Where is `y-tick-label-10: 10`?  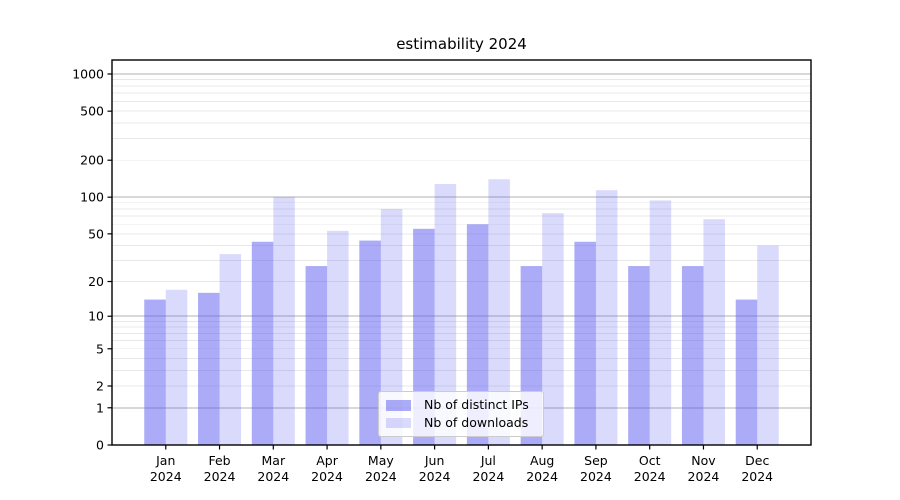
y-tick-label-10: 10 is located at coordinates (96, 316).